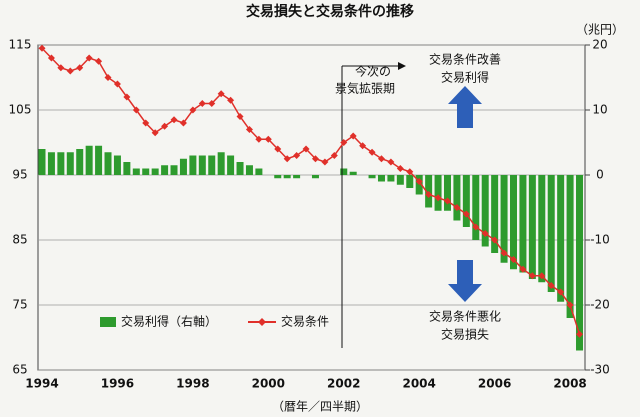  Describe the element at coordinates (569, 384) in the screenshot. I see `x-tick-label: 2008` at that location.